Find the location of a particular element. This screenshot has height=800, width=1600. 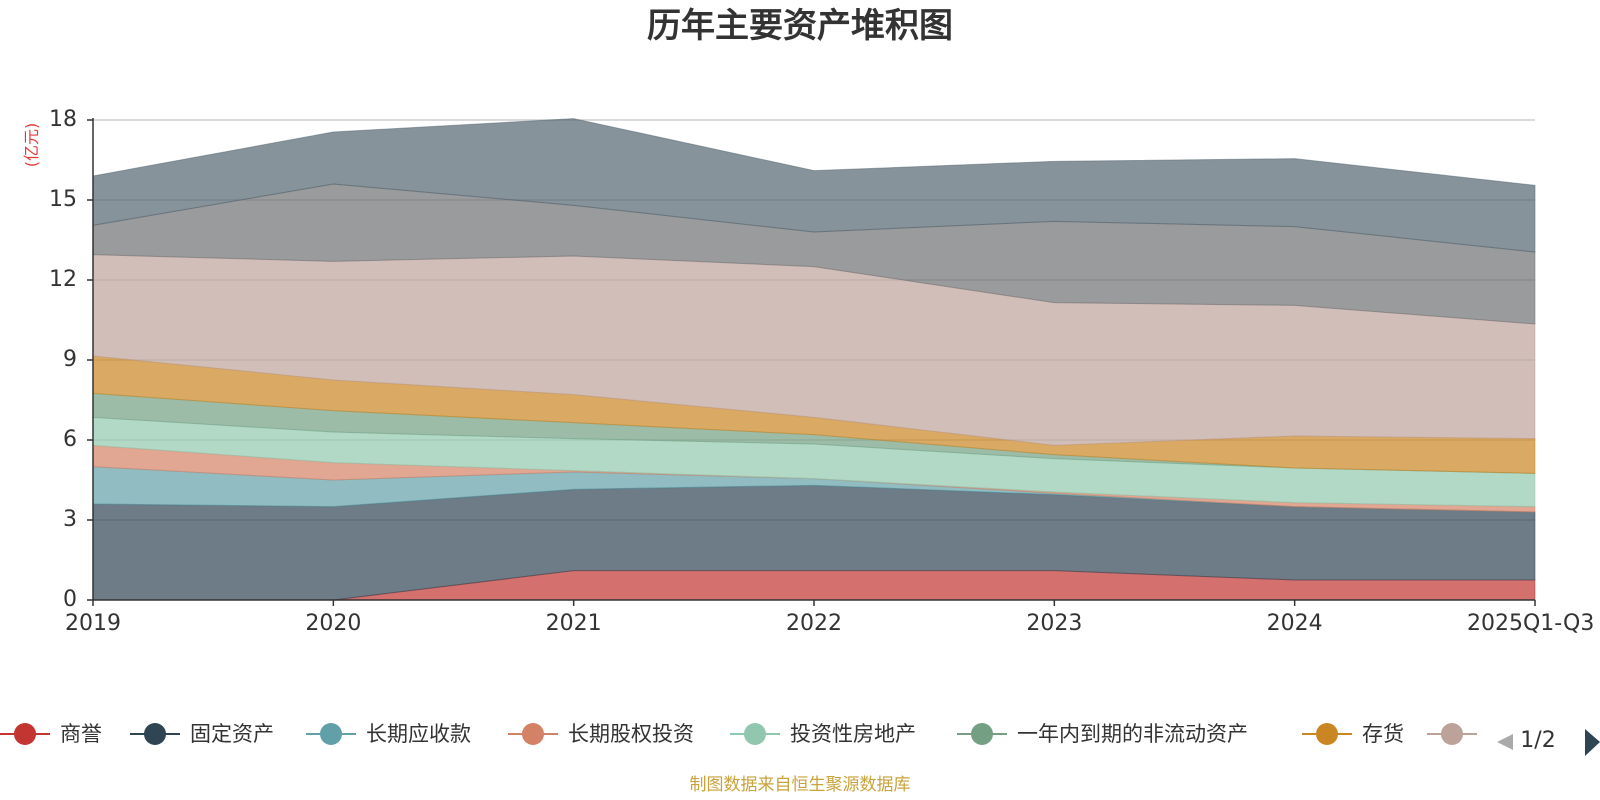

legend-item-2: 固定资产 is located at coordinates (202, 734).